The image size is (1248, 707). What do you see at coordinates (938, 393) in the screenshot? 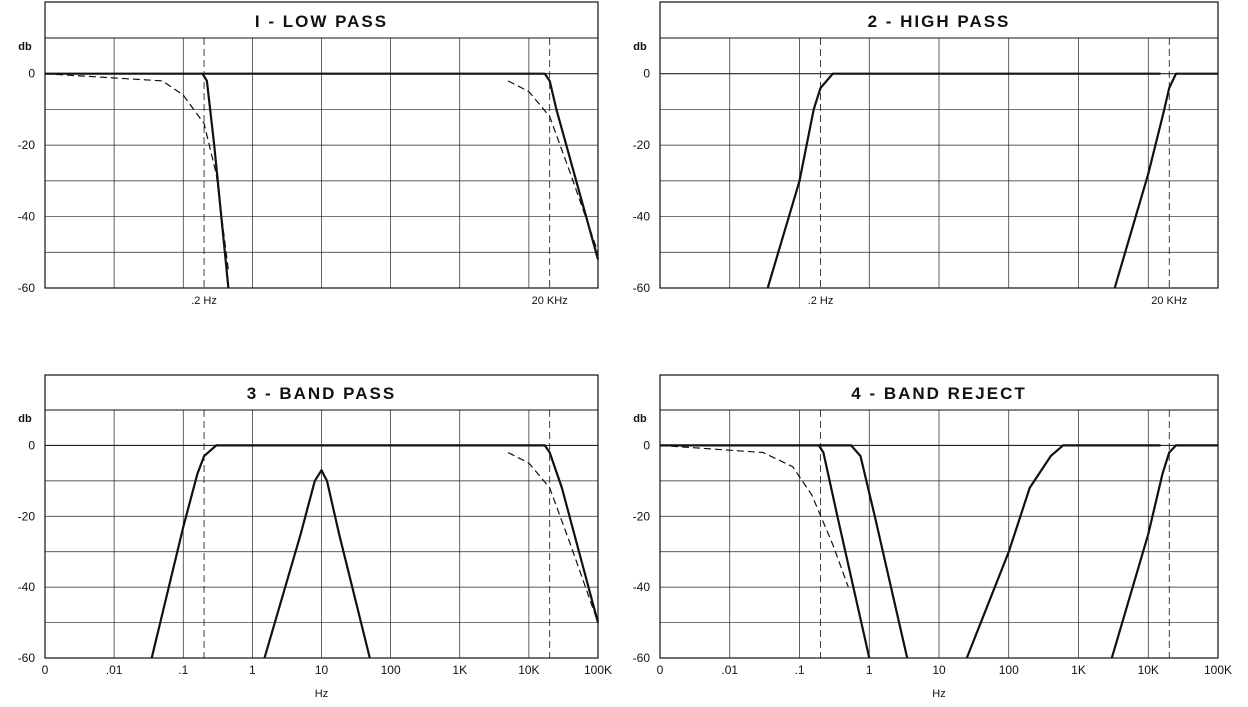
I see `chart-title: 4 - BAND REJECT` at bounding box center [938, 393].